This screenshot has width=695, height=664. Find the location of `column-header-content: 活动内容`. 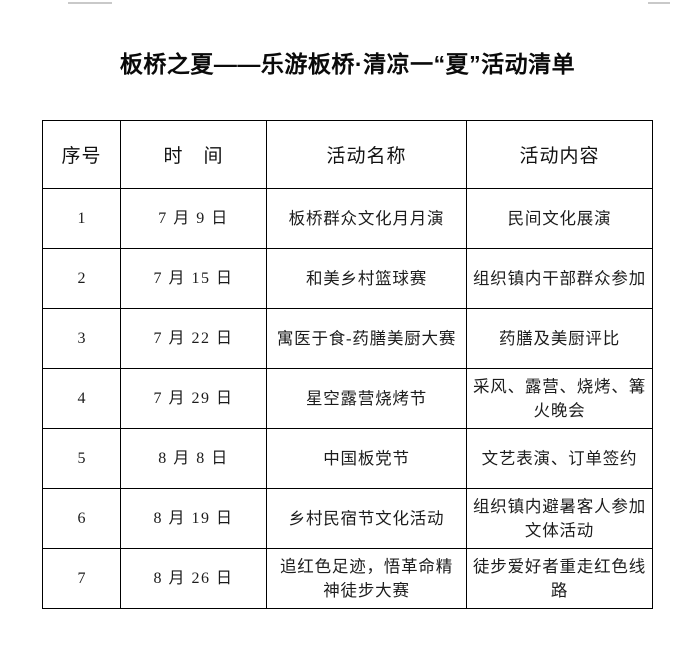

column-header-content: 活动内容 is located at coordinates (559, 154).